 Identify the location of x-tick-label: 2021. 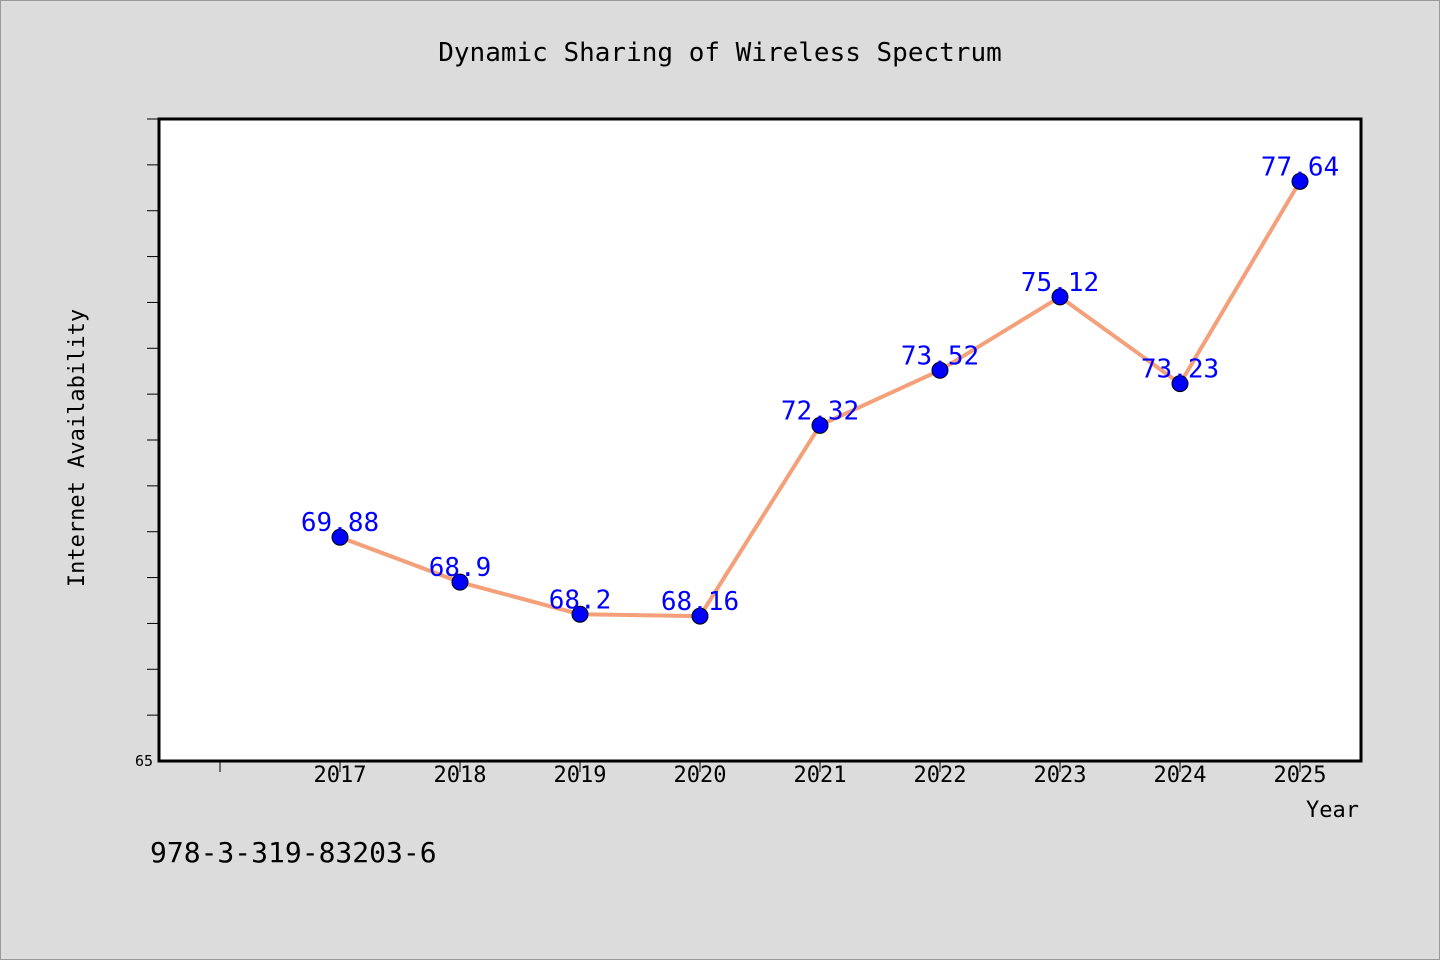
(820, 775).